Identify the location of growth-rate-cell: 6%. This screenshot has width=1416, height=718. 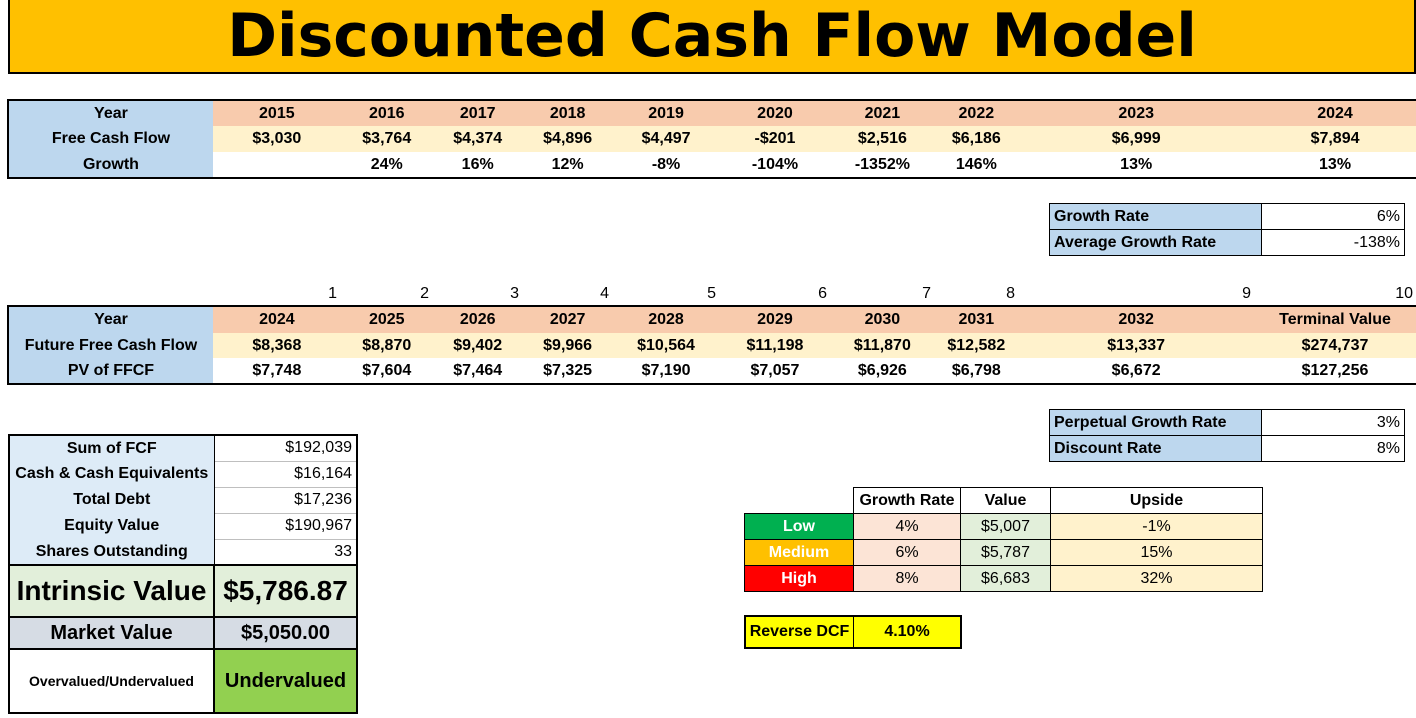
(1333, 216).